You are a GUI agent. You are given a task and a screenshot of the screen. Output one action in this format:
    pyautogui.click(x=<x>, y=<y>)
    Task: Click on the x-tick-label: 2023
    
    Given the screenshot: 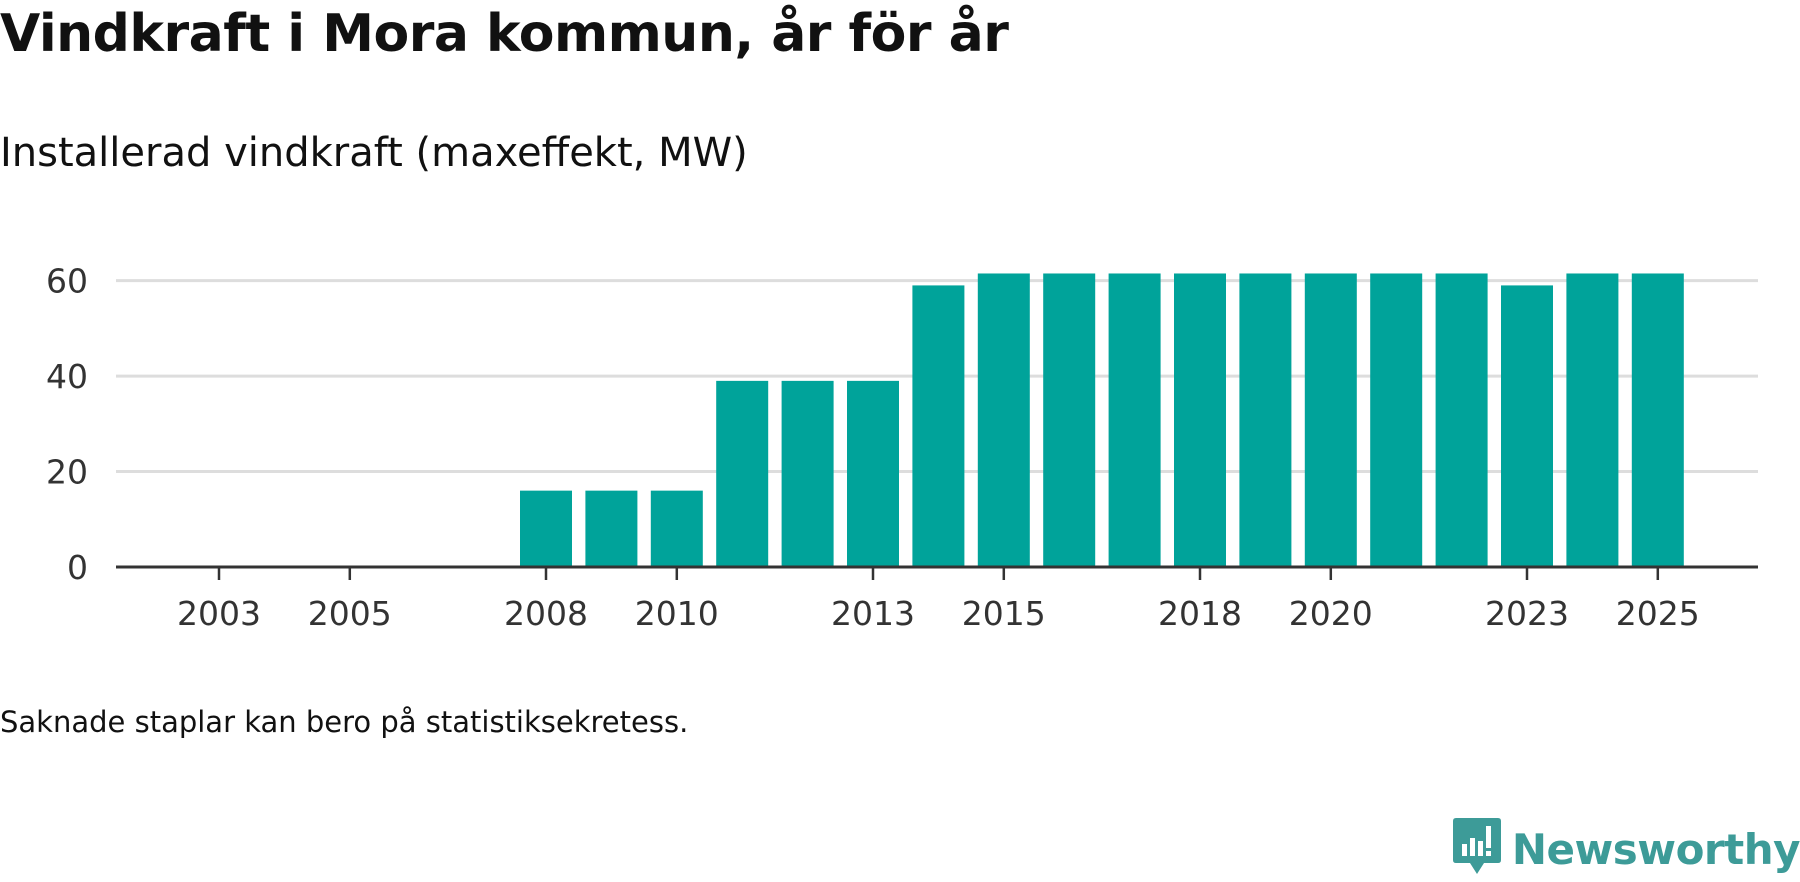 What is the action you would take?
    pyautogui.click(x=1527, y=613)
    